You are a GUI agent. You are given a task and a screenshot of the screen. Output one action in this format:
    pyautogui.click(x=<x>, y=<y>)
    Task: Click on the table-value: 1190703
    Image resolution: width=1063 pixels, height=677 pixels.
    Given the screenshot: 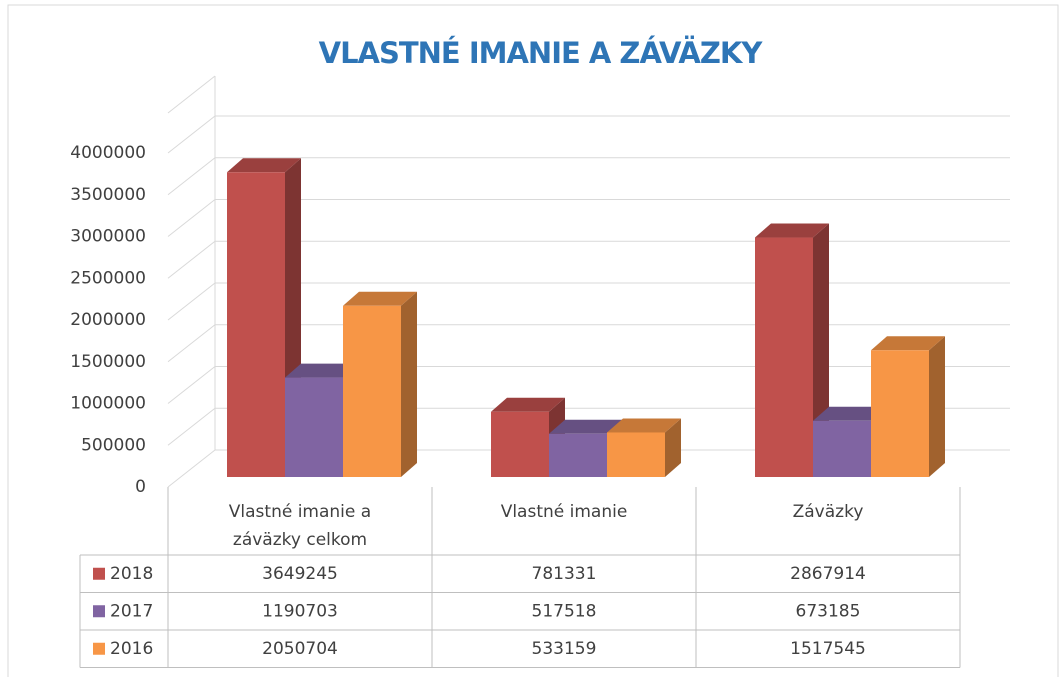 What is the action you would take?
    pyautogui.click(x=300, y=611)
    